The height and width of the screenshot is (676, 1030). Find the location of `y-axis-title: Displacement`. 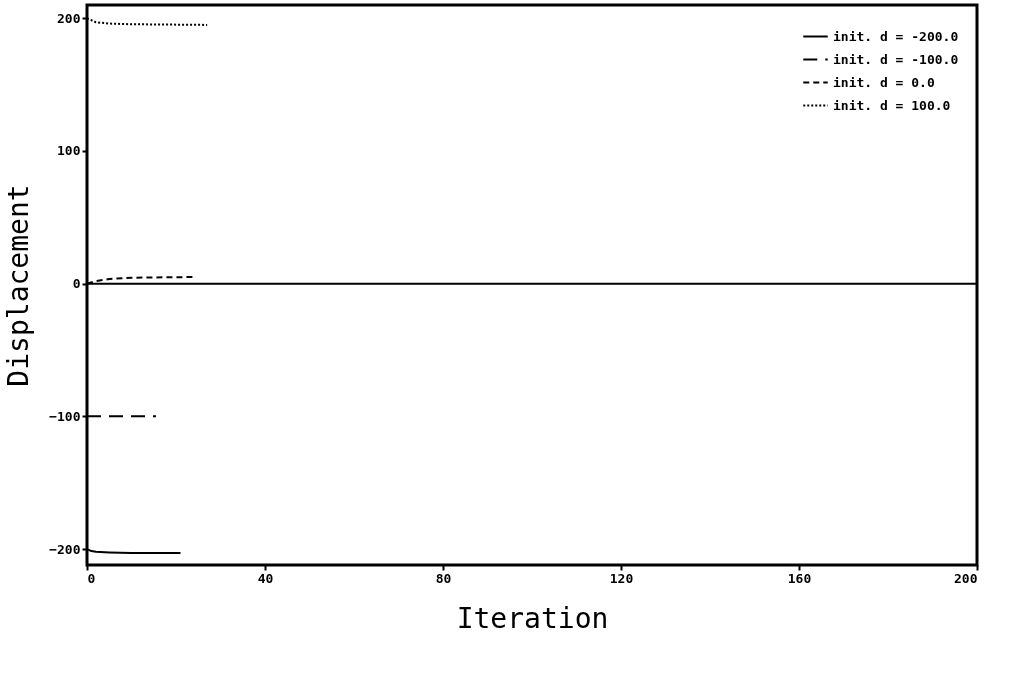

y-axis-title: Displacement is located at coordinates (19, 285).